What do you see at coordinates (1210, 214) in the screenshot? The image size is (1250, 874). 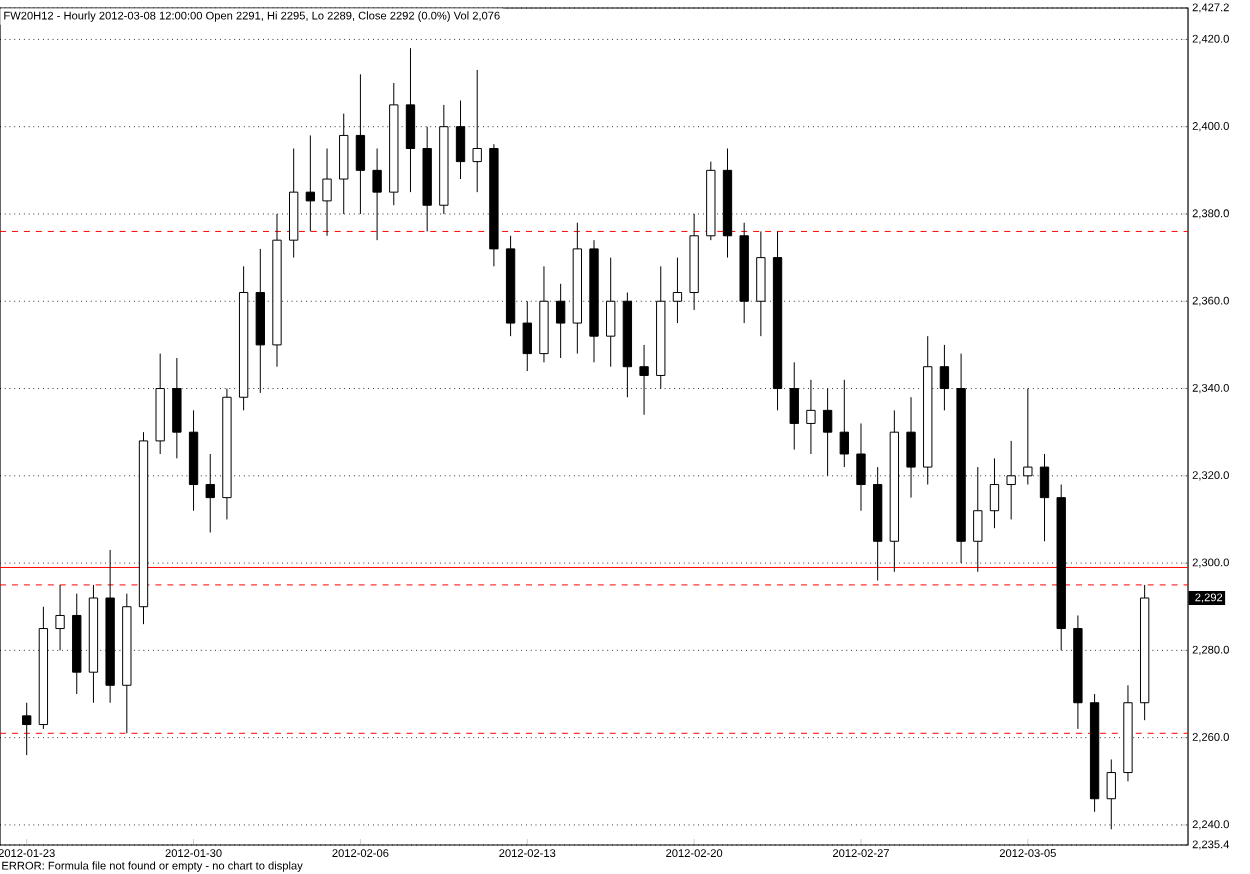 I see `y-tick-label: 2,380.0` at bounding box center [1210, 214].